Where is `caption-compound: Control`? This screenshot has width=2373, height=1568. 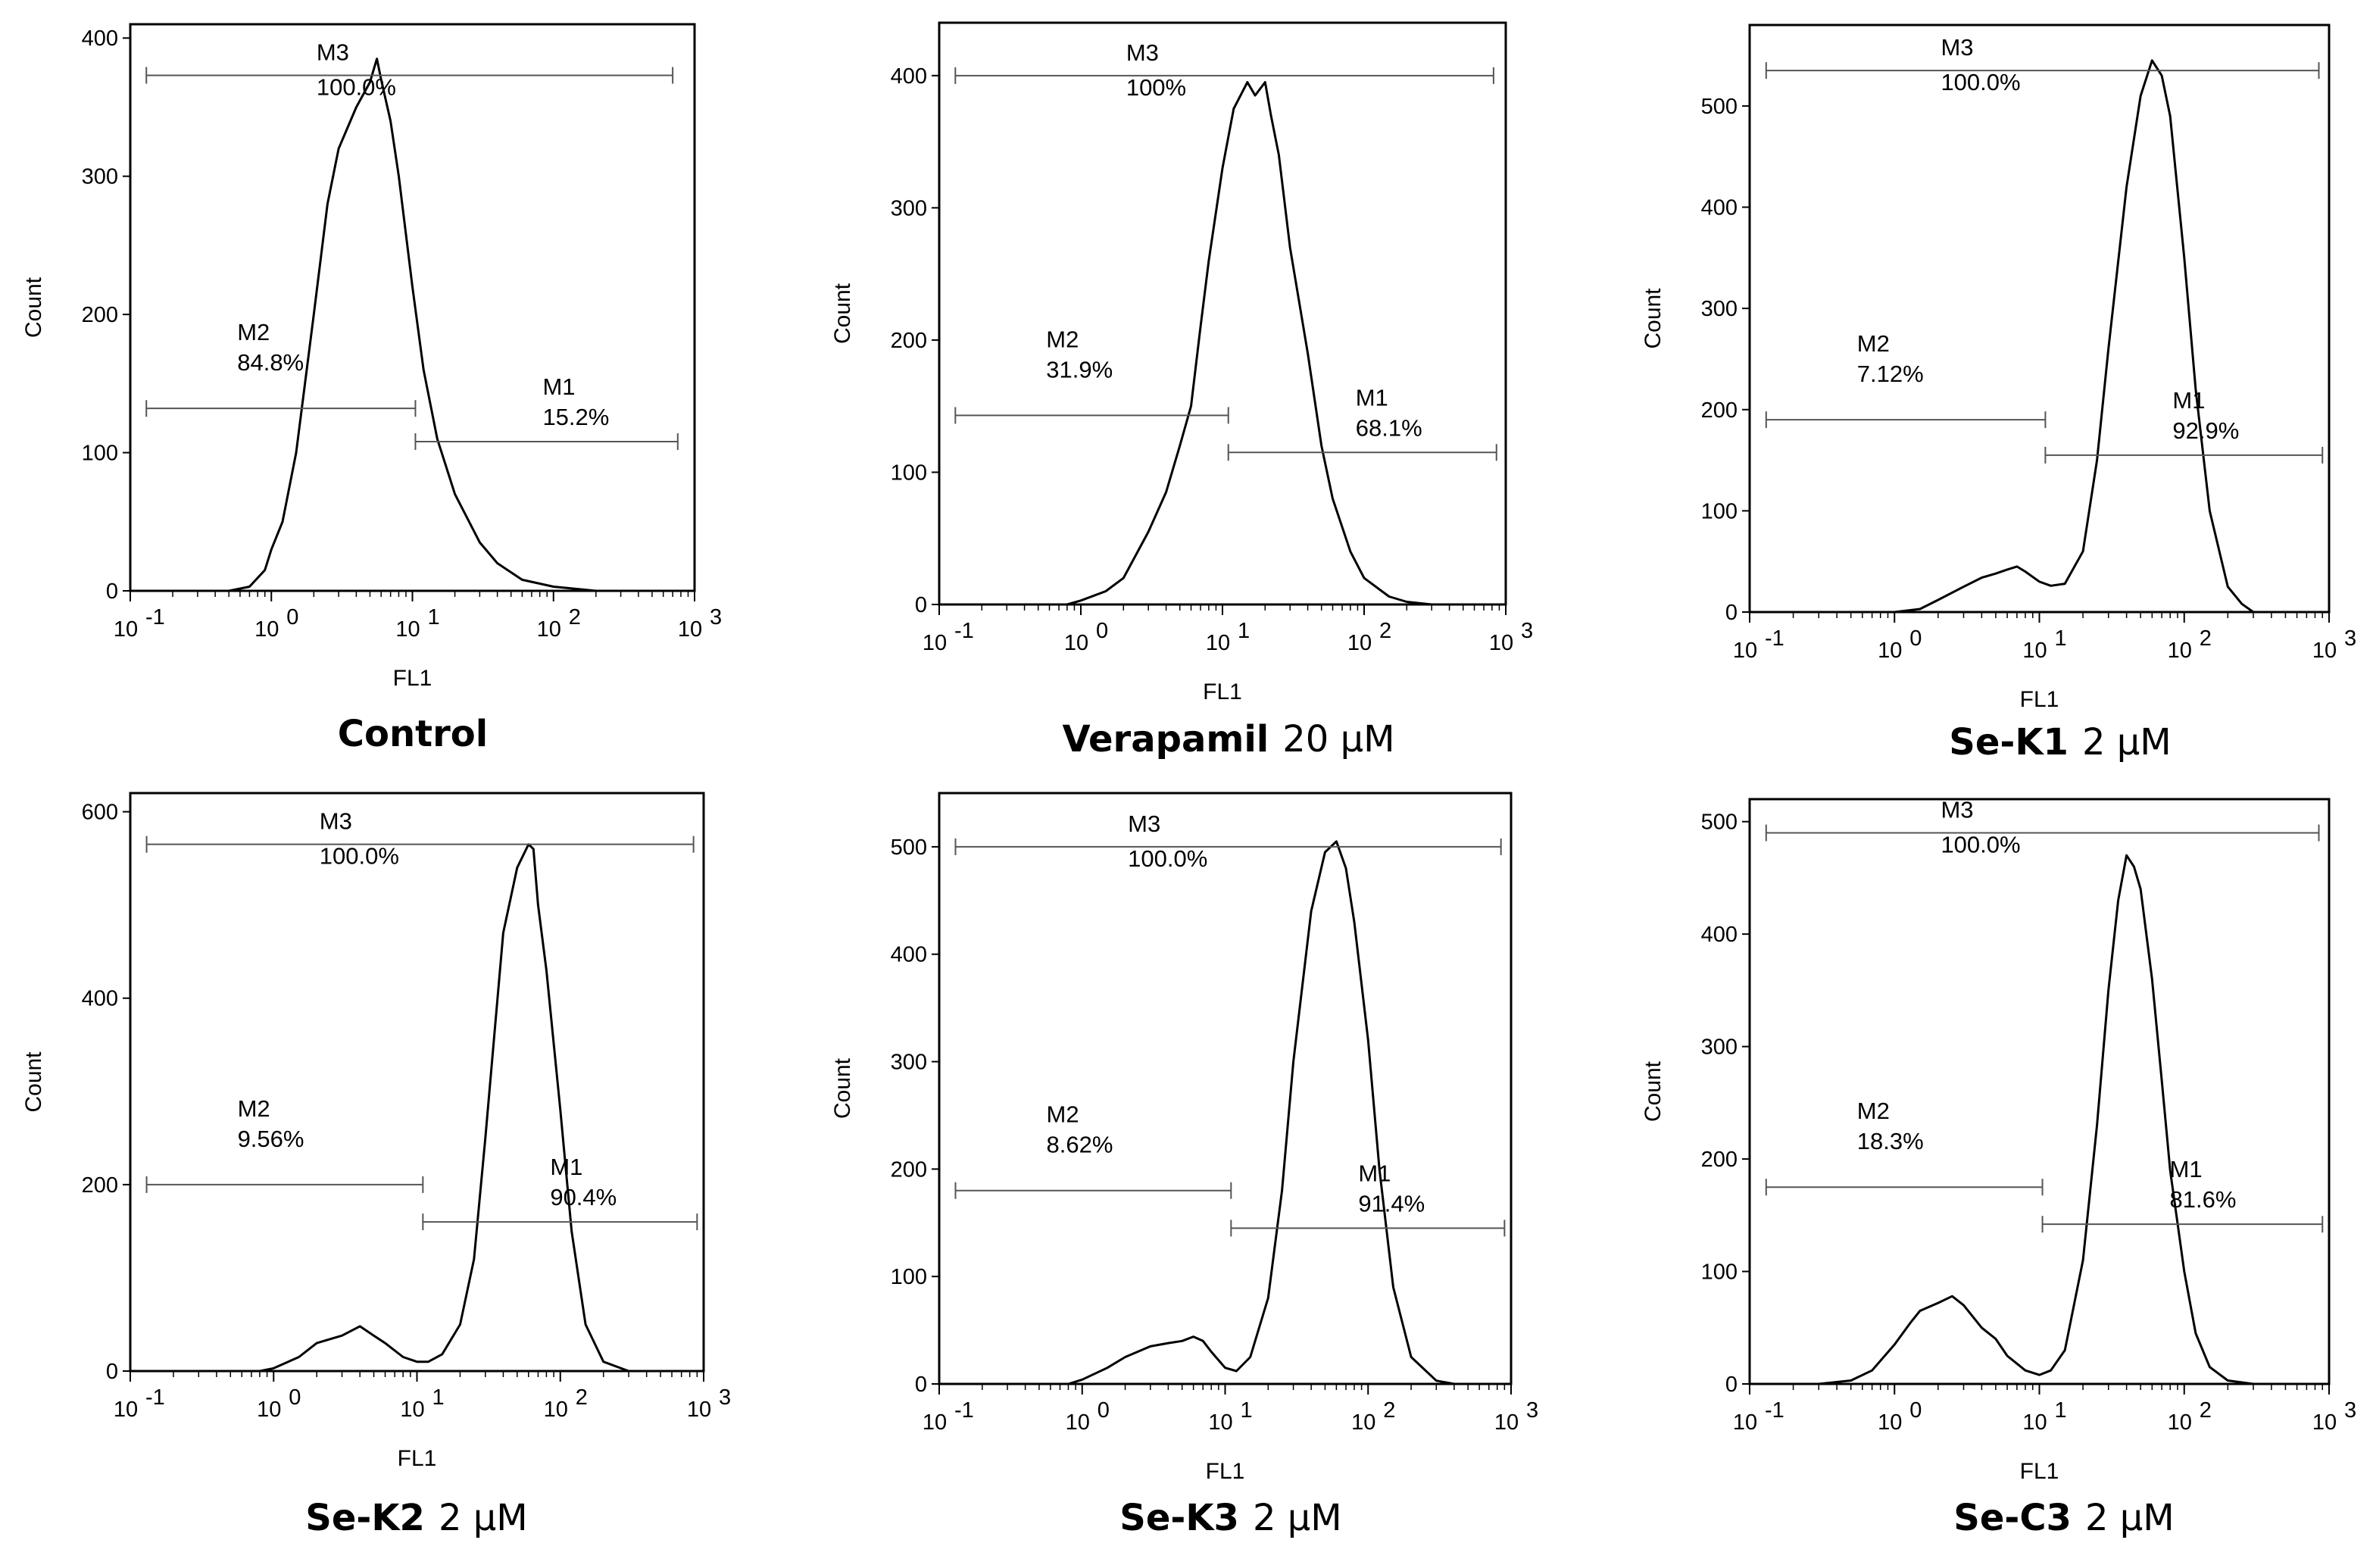
caption-compound: Control is located at coordinates (413, 734).